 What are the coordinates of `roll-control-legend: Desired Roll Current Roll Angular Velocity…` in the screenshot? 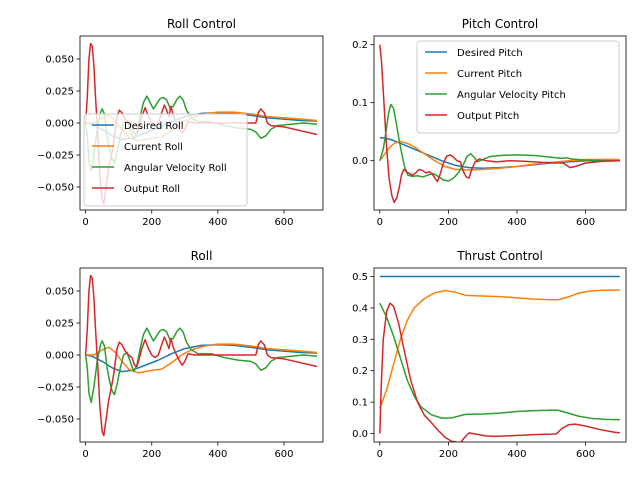 It's located at (165, 160).